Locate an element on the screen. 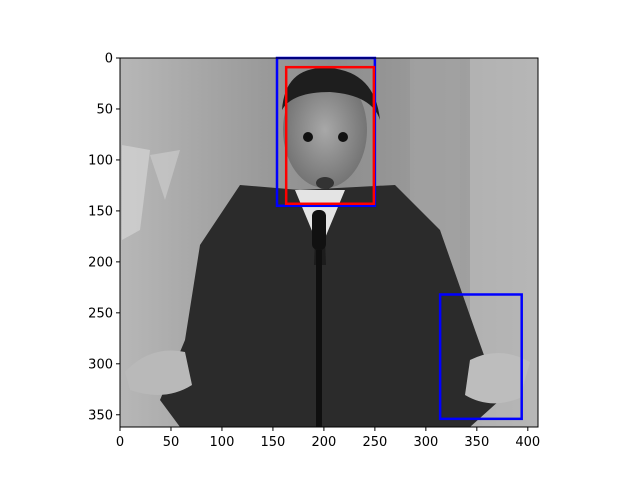 This screenshot has height=480, width=640. x-tick-label: 300 is located at coordinates (425, 442).